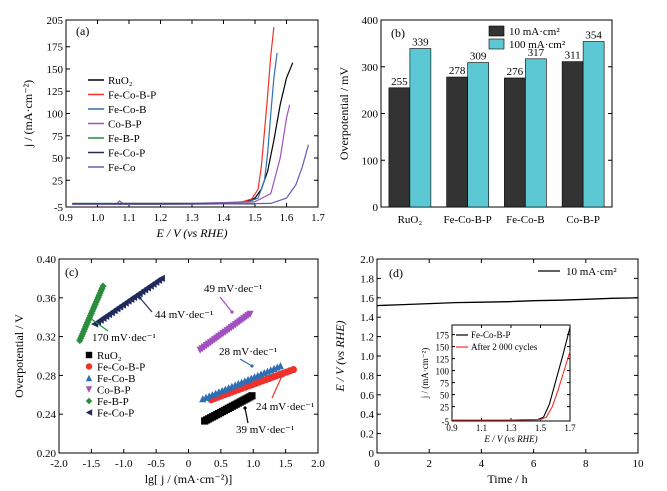  I want to click on panel-a-frame, so click(192, 113).